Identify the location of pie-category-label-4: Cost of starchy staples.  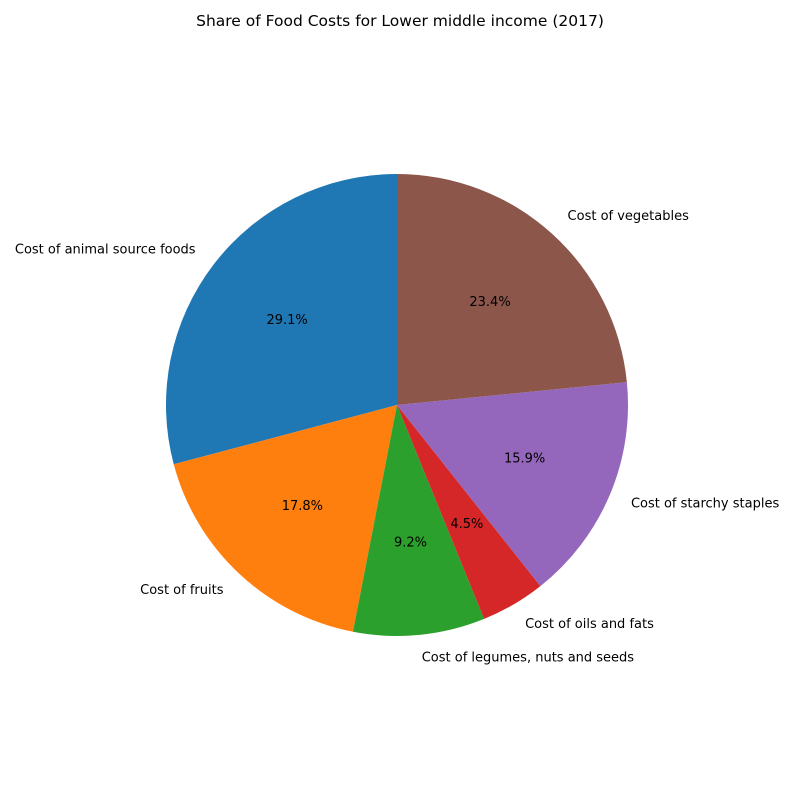
(705, 504).